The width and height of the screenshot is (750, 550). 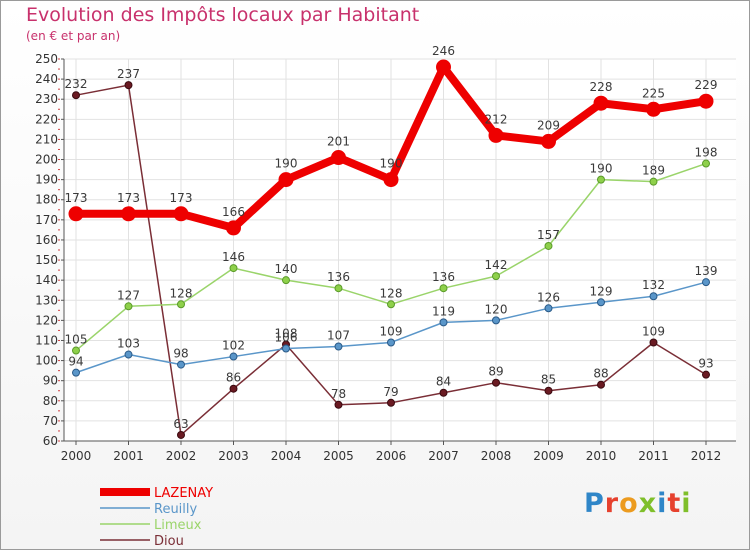 What do you see at coordinates (594, 503) in the screenshot?
I see `logo-letter: P` at bounding box center [594, 503].